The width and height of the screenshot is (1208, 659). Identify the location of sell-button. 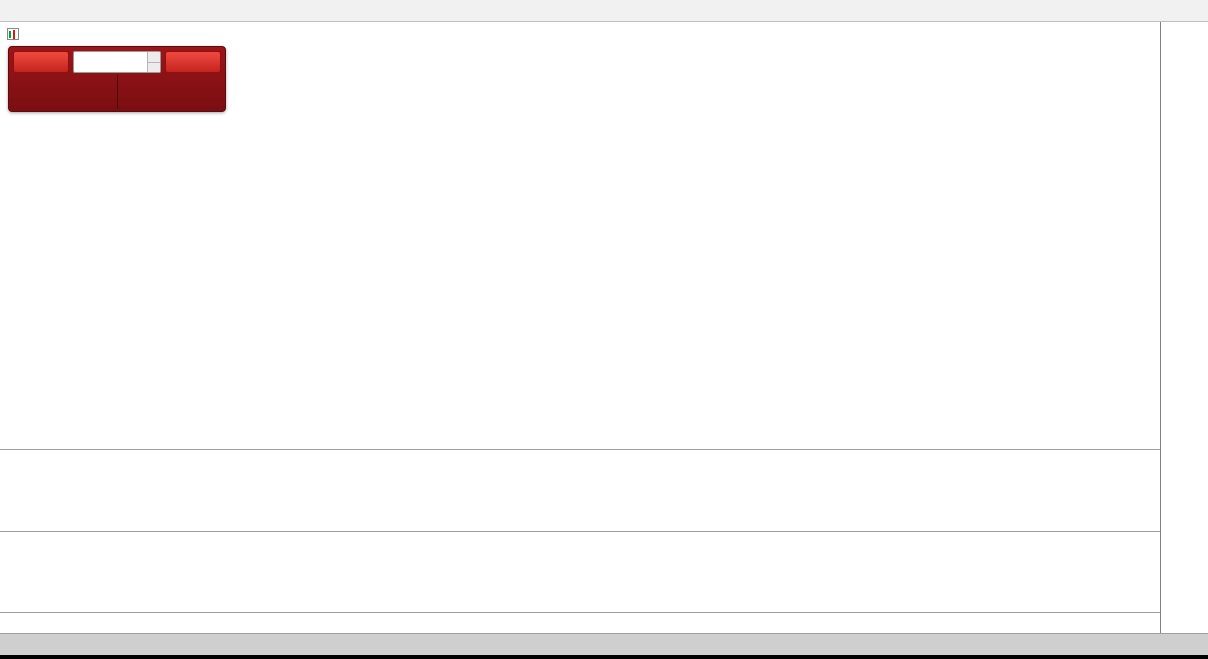
(41, 62).